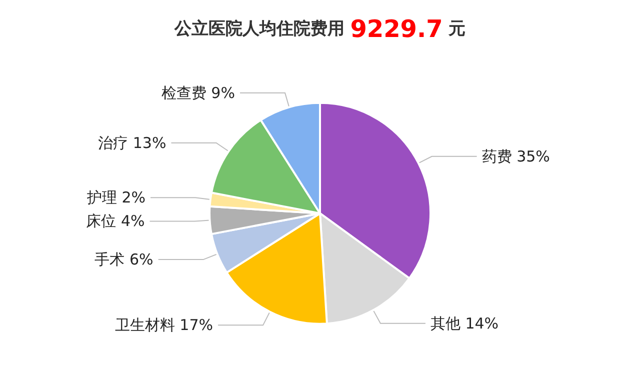 This screenshot has width=640, height=381. Describe the element at coordinates (516, 156) in the screenshot. I see `slice-label: 药费 35%` at that location.